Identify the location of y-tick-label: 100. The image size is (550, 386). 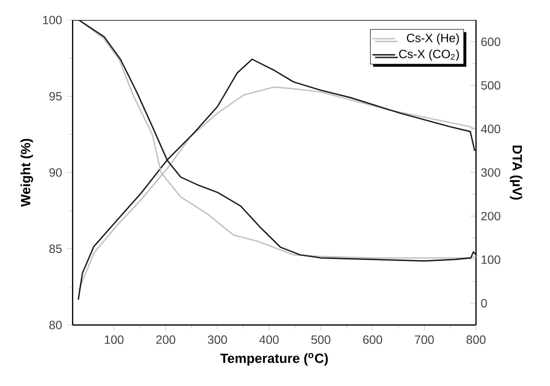
(52, 20).